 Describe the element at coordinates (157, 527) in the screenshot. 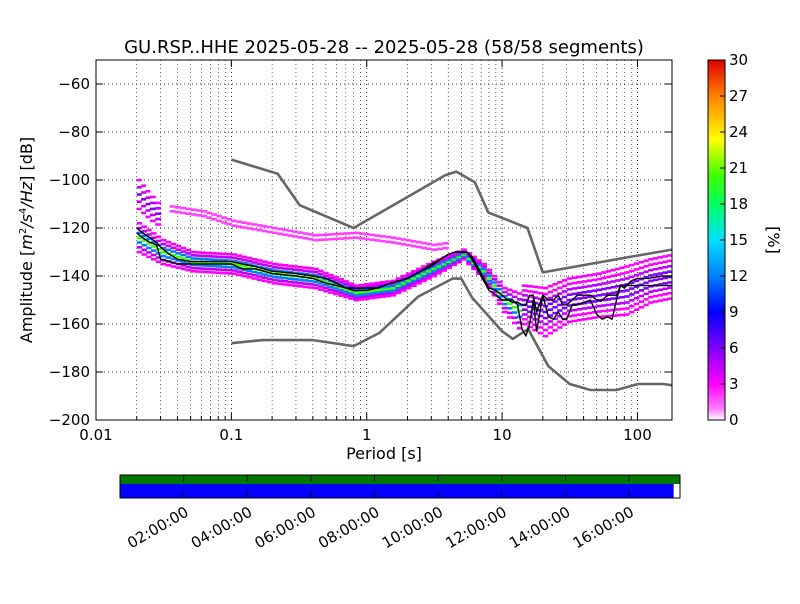

I see `time-tick-label: 02:00:00` at that location.